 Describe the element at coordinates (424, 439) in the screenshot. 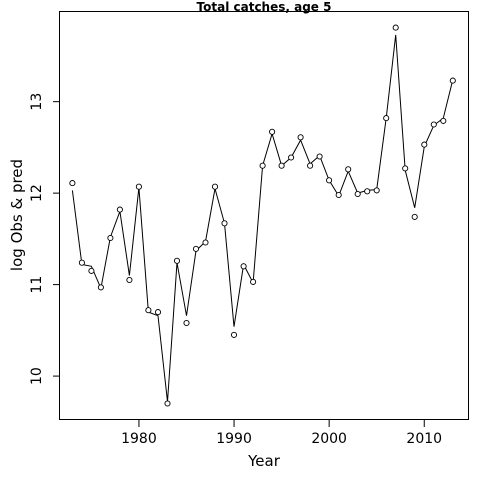

I see `x-tick-label: 2010` at that location.